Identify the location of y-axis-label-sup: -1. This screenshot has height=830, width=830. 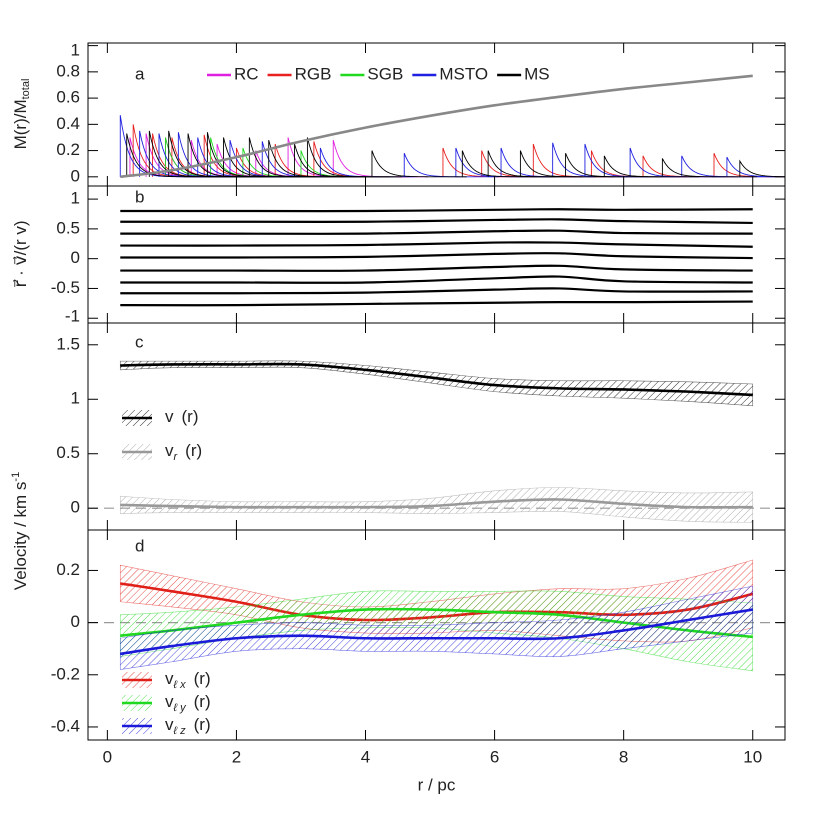
(16, 477).